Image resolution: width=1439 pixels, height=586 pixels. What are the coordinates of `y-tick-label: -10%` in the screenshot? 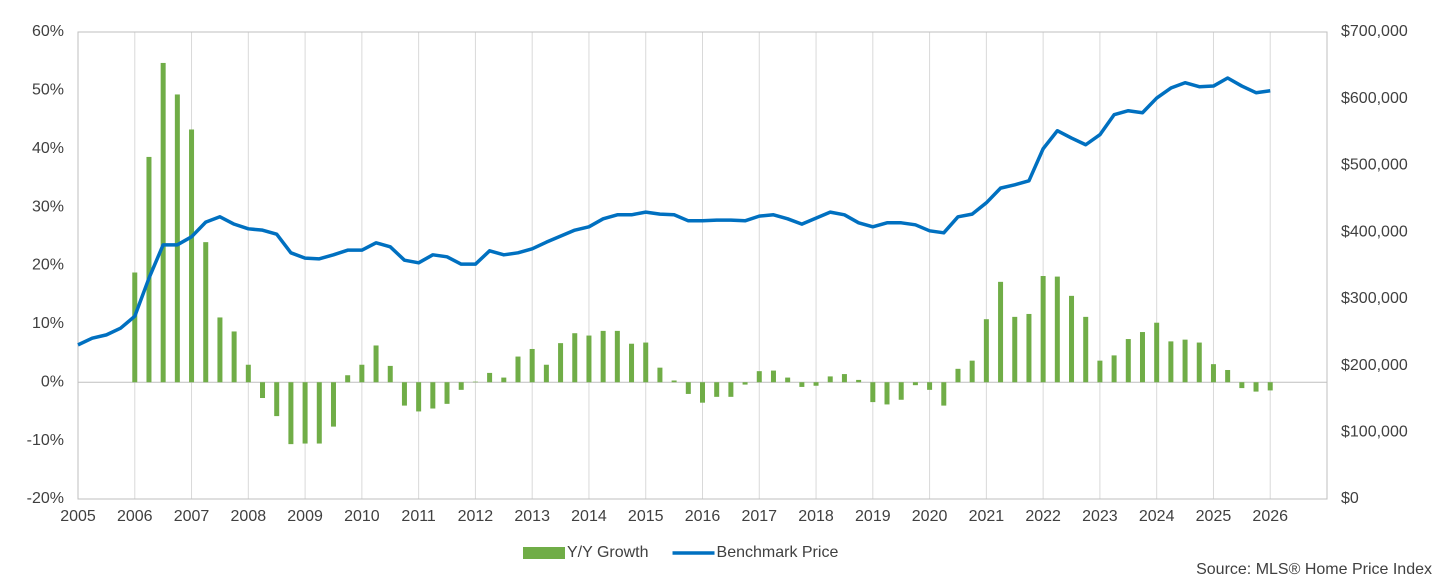 It's located at (45, 440).